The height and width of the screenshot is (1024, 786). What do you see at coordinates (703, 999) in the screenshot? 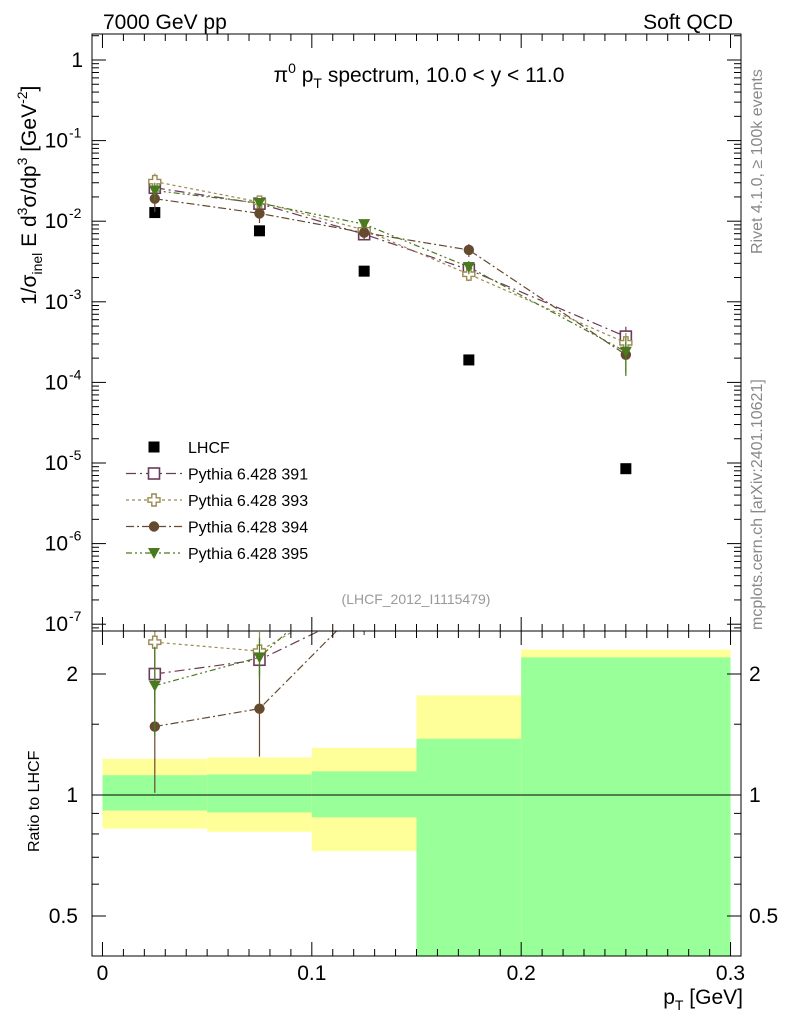
I see `x-axis-label: pT [GeV]` at bounding box center [703, 999].